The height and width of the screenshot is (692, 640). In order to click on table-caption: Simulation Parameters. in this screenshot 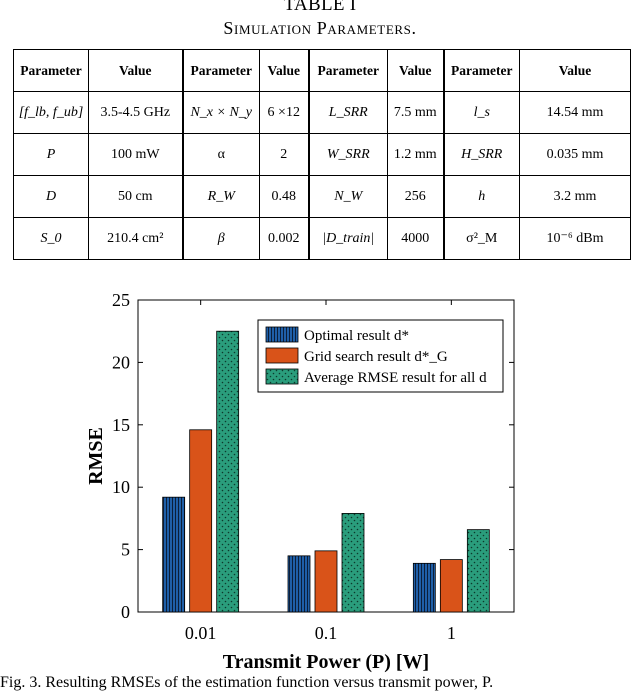, I will do `click(320, 28)`.